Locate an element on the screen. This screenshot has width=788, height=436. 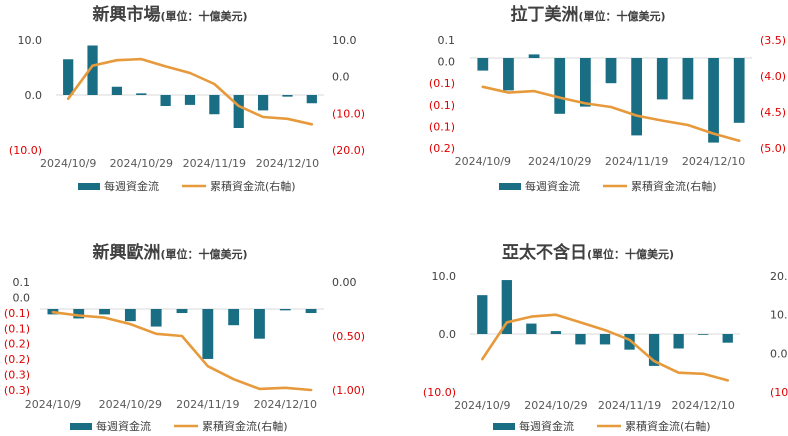
chart-title: 拉丁美洲(單位：十億美元) is located at coordinates (587, 14).